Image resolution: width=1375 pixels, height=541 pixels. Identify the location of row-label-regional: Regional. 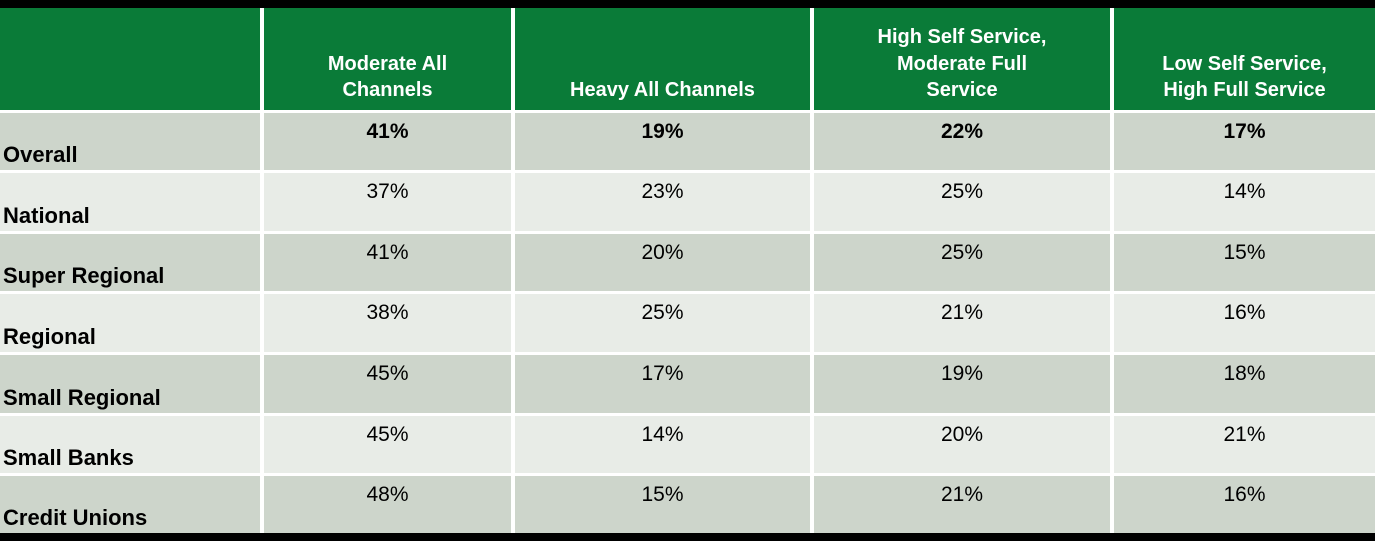
(132, 323).